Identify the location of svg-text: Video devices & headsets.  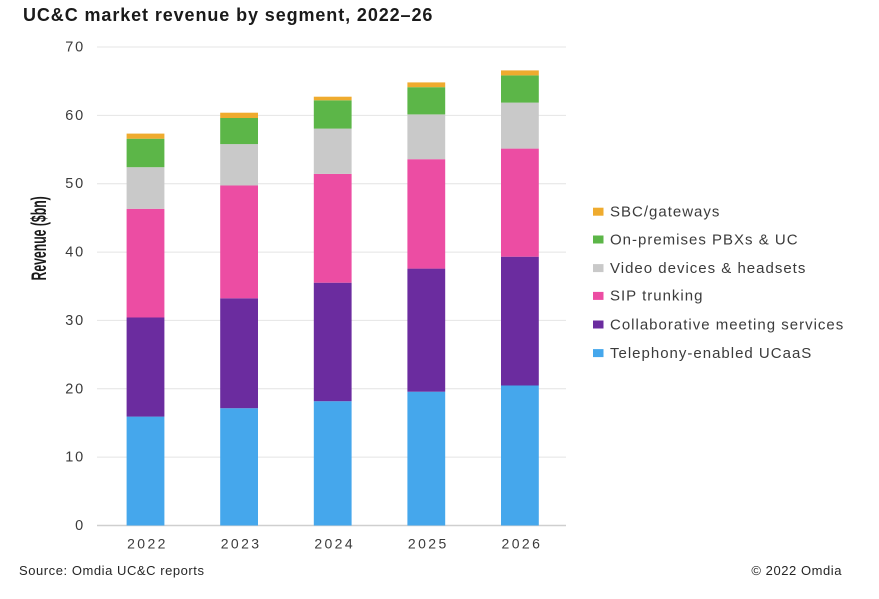
(708, 268).